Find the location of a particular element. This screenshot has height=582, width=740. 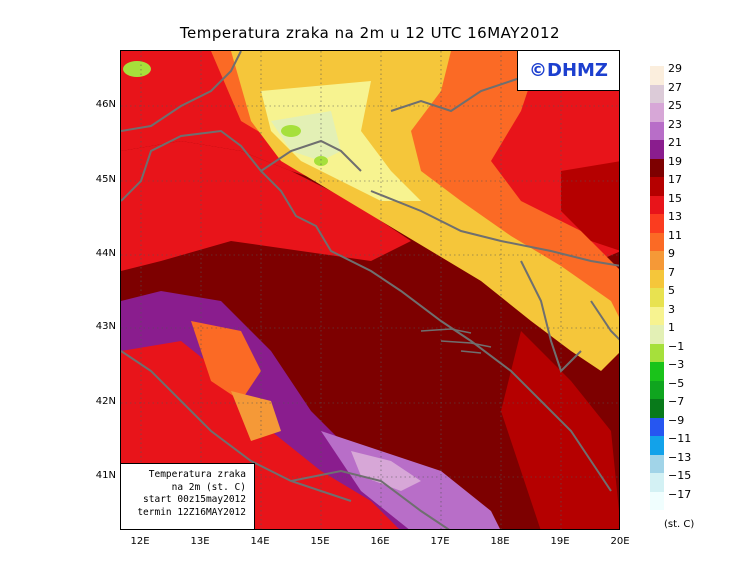

legend-label: 3 is located at coordinates (671, 309).